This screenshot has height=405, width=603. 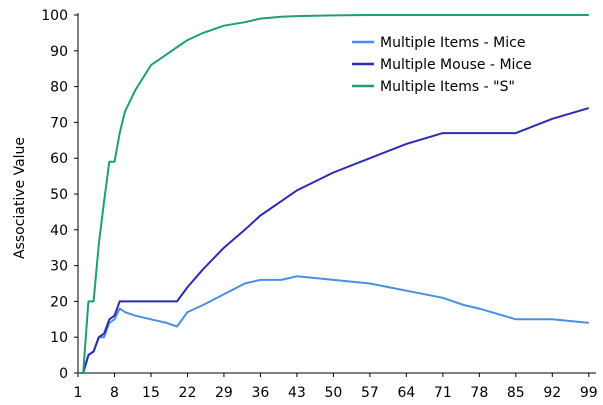 I want to click on legend-label-3: Multiple Items - "S", so click(x=447, y=87).